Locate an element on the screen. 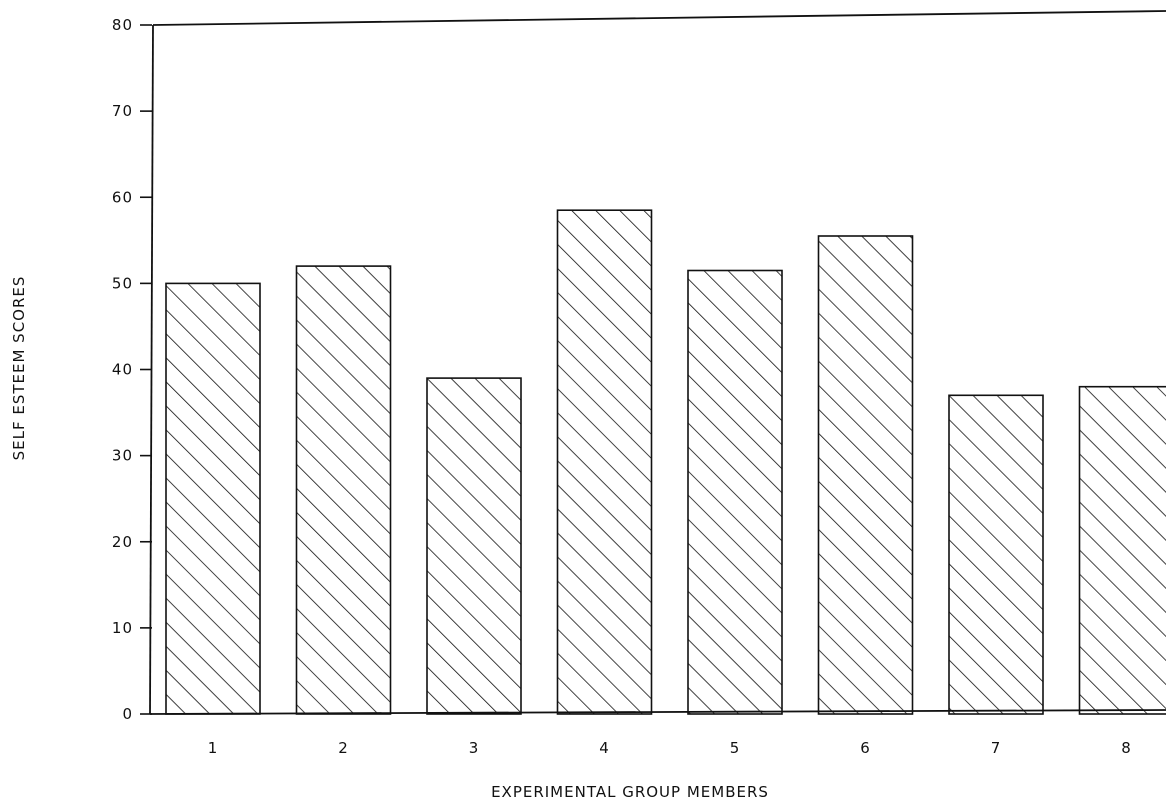  y-tick-label: 60 is located at coordinates (122, 197).